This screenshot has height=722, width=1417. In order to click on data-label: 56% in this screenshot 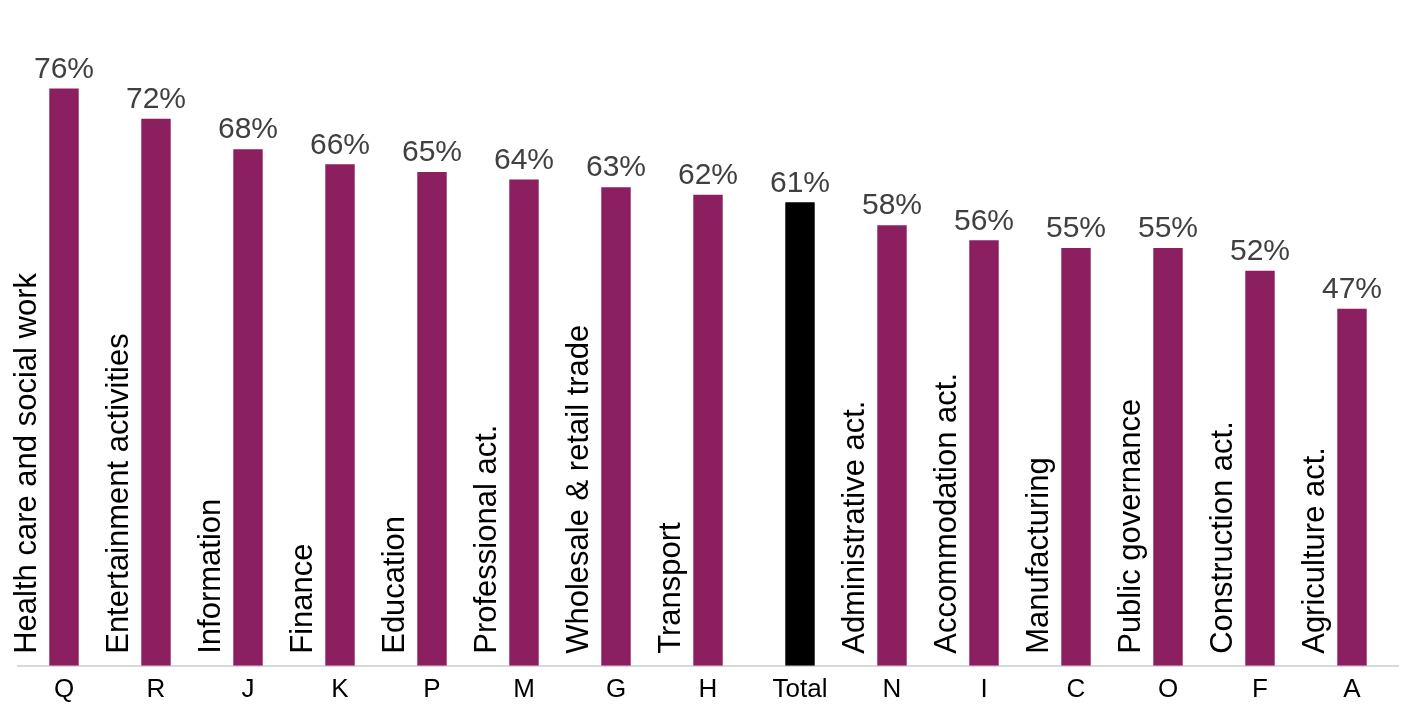, I will do `click(984, 219)`.